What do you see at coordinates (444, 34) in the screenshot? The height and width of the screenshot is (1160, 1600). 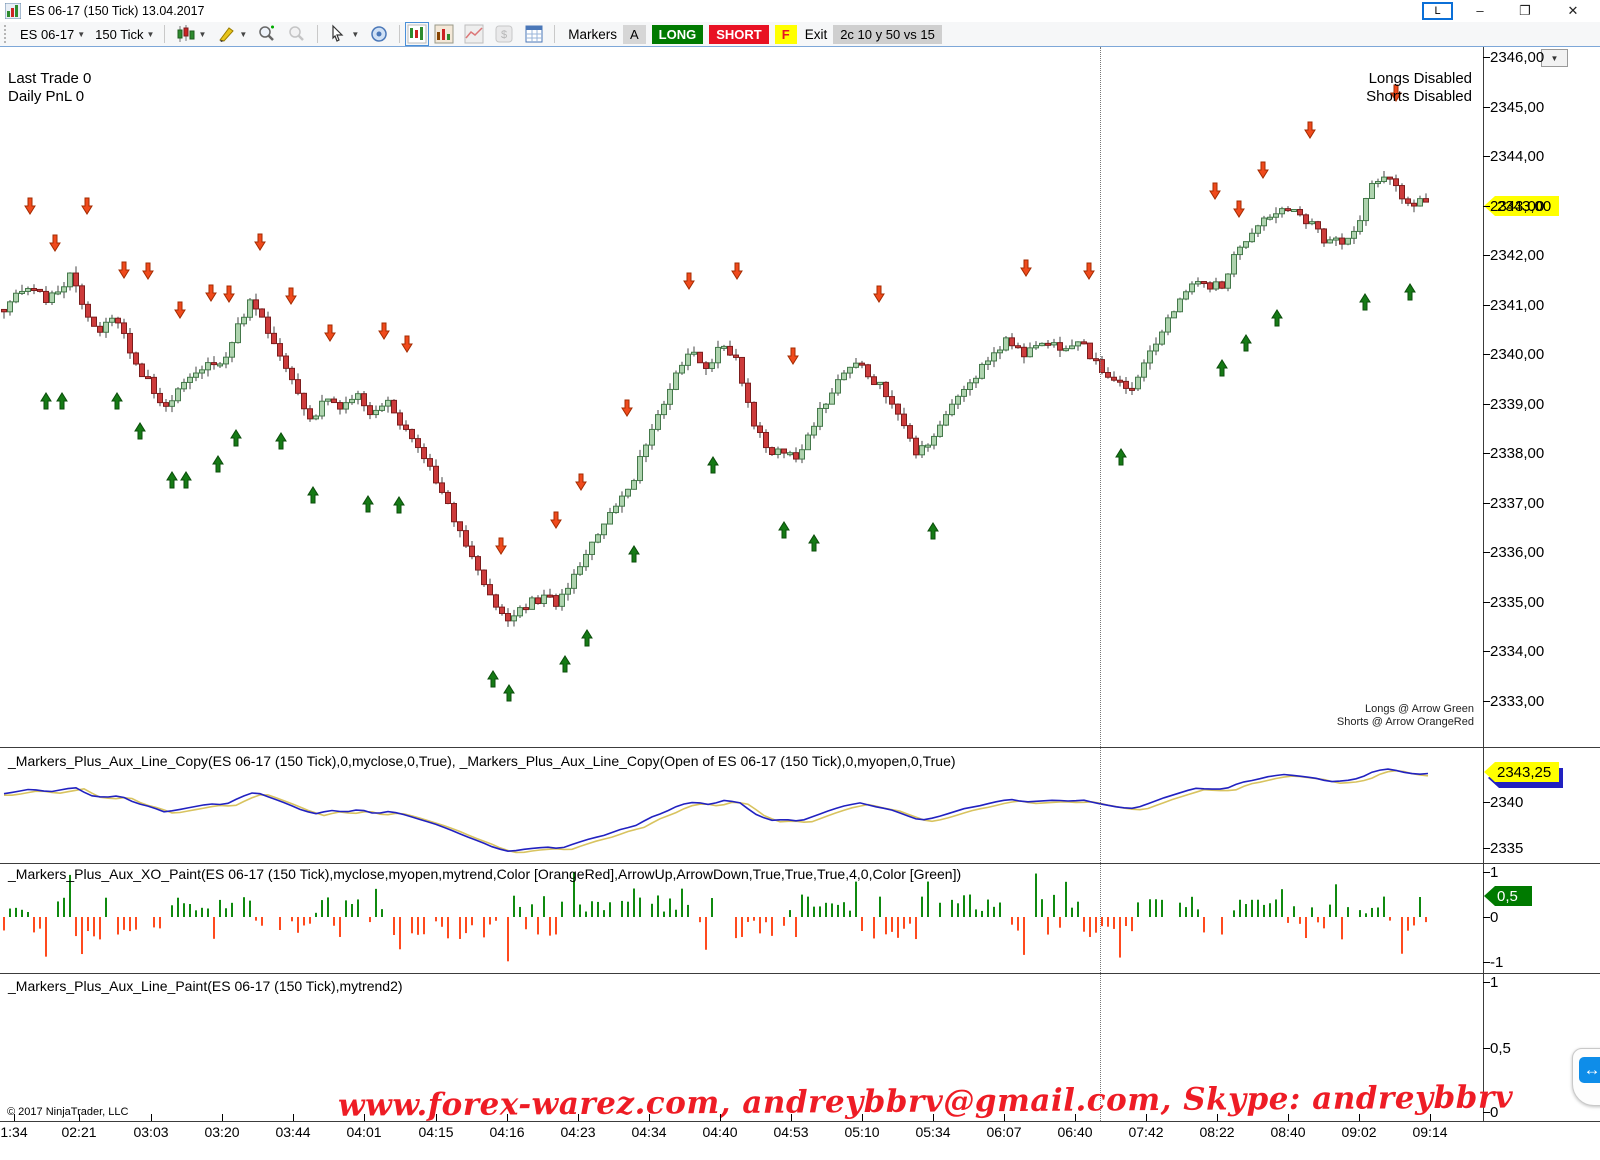 I see `market-analyzer-button` at bounding box center [444, 34].